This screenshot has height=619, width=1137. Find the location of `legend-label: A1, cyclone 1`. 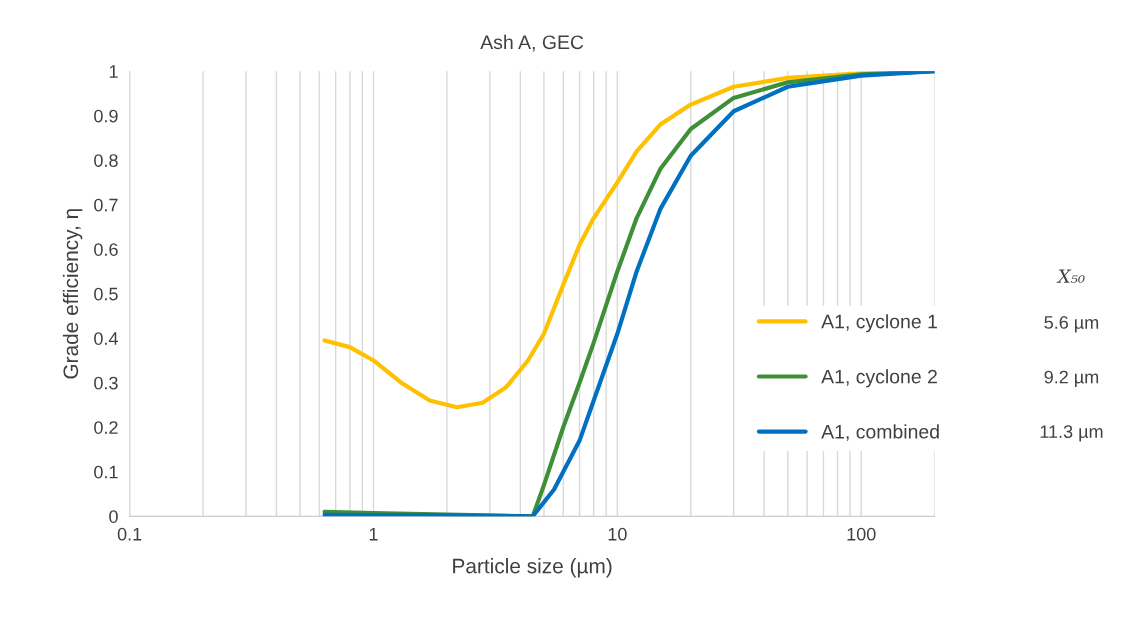

legend-label: A1, cyclone 1 is located at coordinates (879, 323).